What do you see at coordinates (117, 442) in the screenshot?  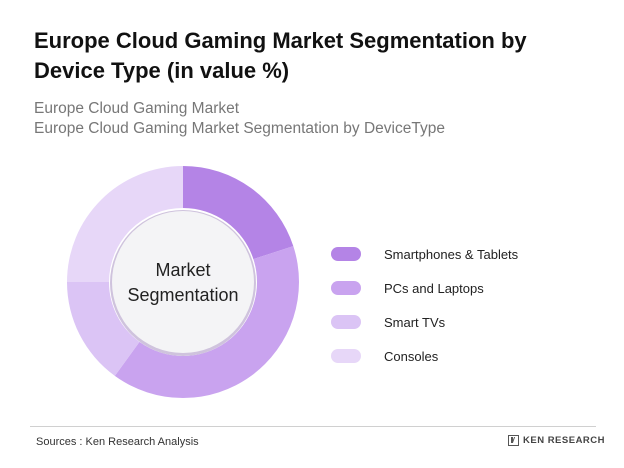 I see `source-note: Sources : Ken Research Analysis` at bounding box center [117, 442].